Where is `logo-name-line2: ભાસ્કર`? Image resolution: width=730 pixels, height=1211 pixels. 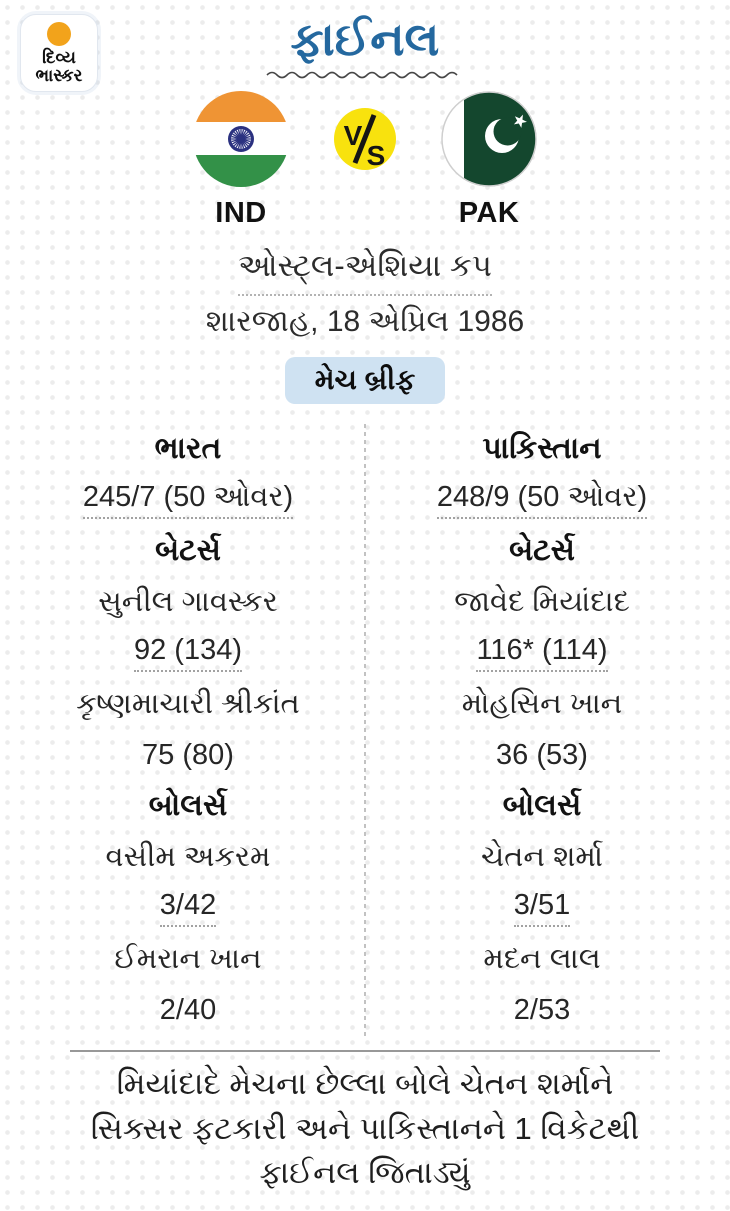
logo-name-line2: ભાસ્કર is located at coordinates (59, 75).